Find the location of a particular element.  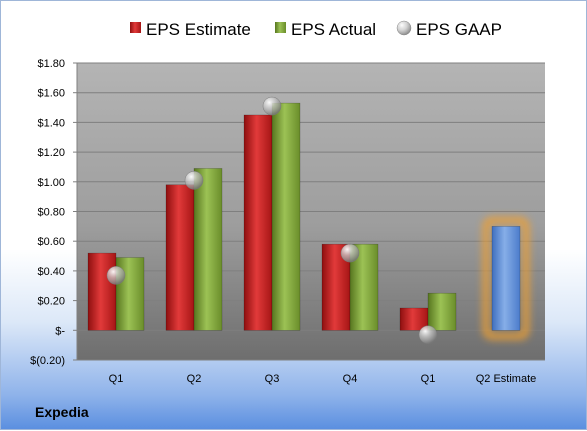

legend-swatch-eps-estimate is located at coordinates (135, 27).